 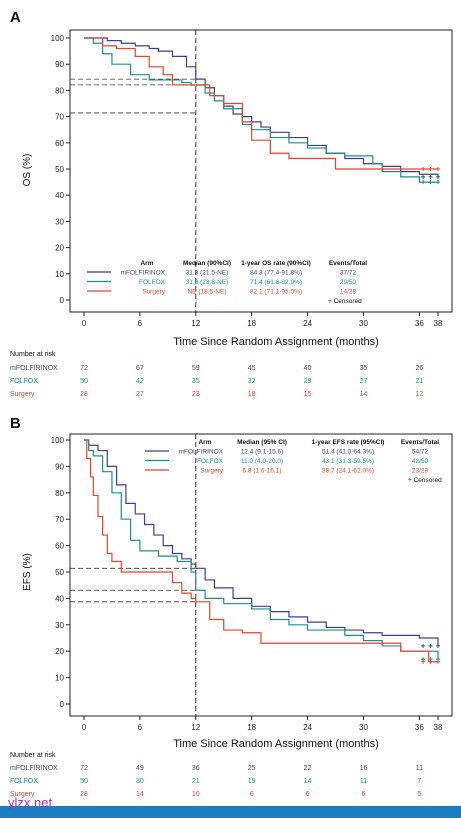 What do you see at coordinates (15, 17) in the screenshot?
I see `panel-label: A` at bounding box center [15, 17].